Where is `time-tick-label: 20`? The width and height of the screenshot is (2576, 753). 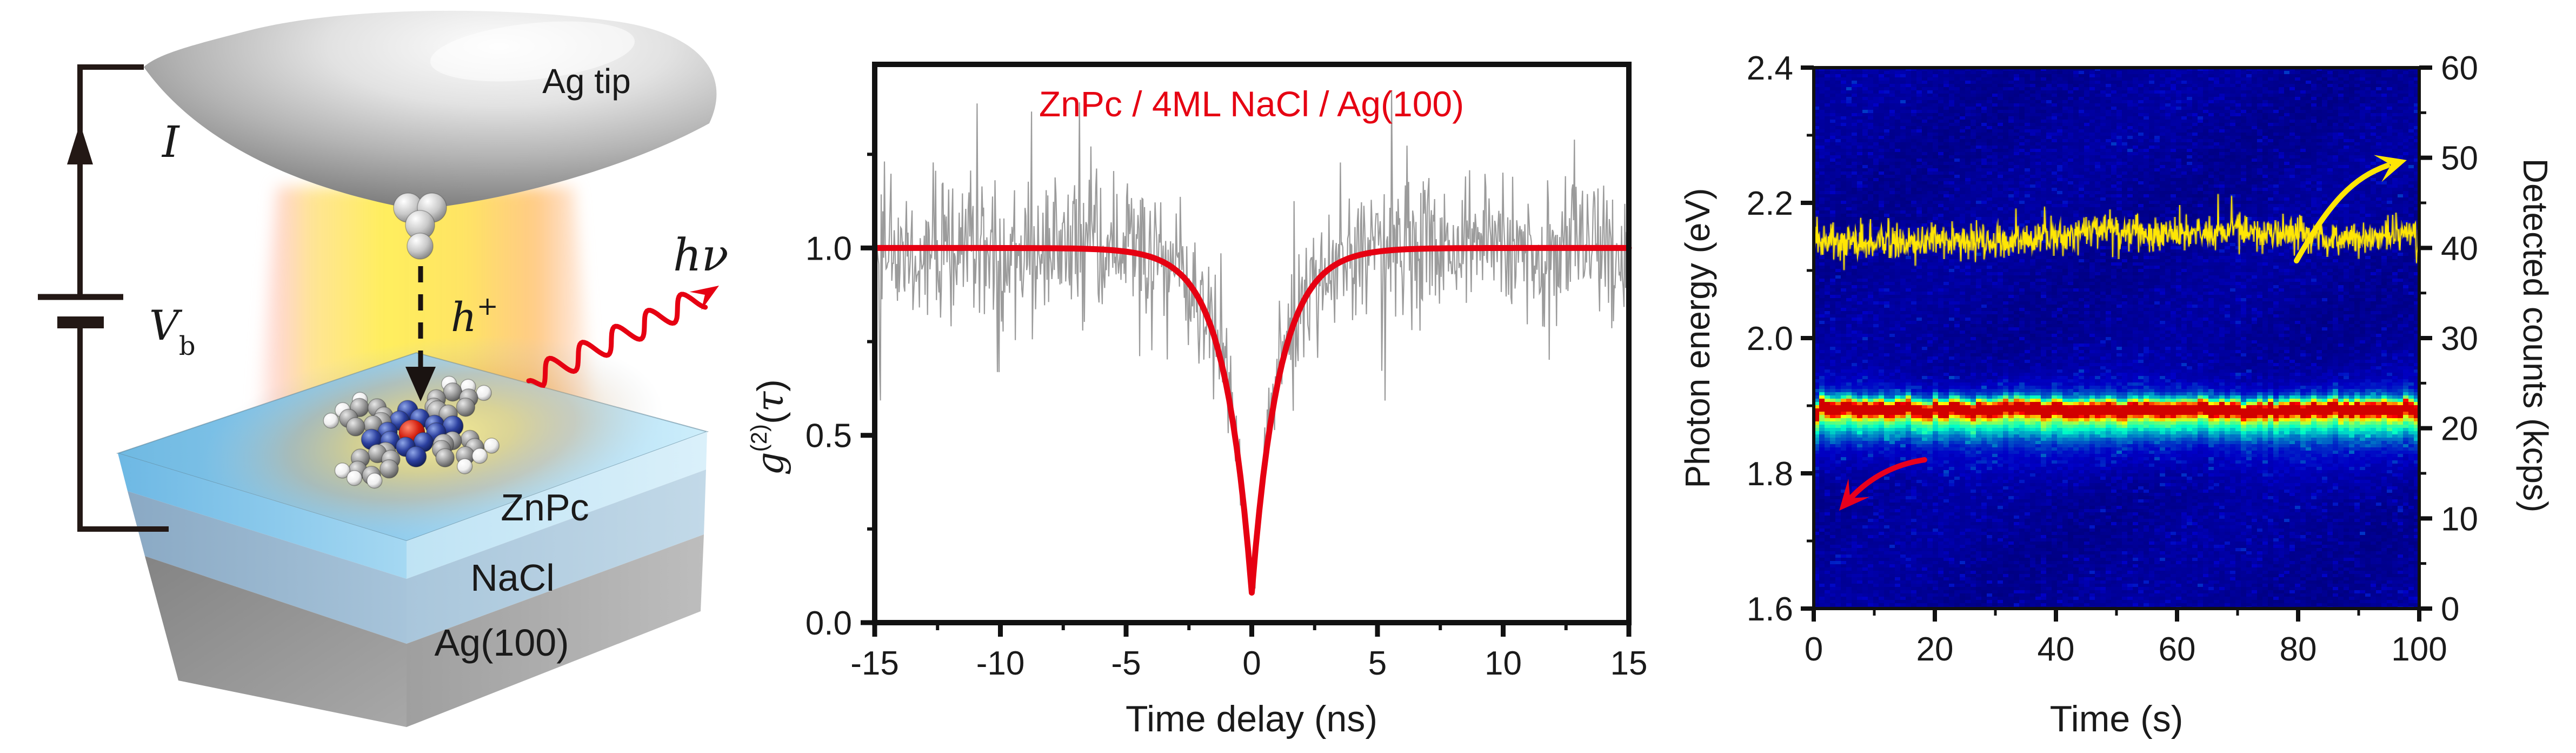
time-tick-label: 20 is located at coordinates (1935, 649).